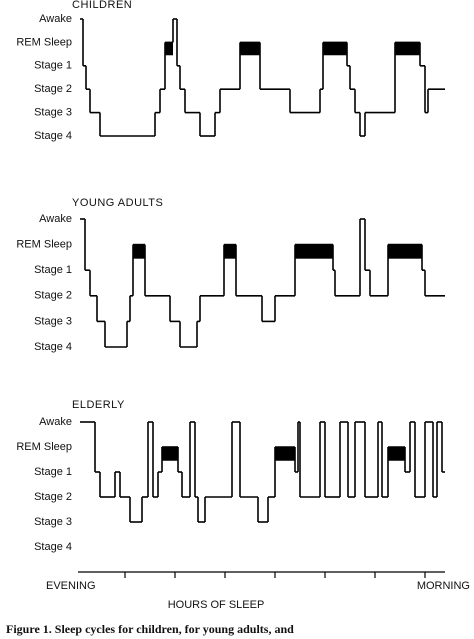 The image size is (474, 639). What do you see at coordinates (216, 605) in the screenshot?
I see `x-axis-label: HOURS OF SLEEP` at bounding box center [216, 605].